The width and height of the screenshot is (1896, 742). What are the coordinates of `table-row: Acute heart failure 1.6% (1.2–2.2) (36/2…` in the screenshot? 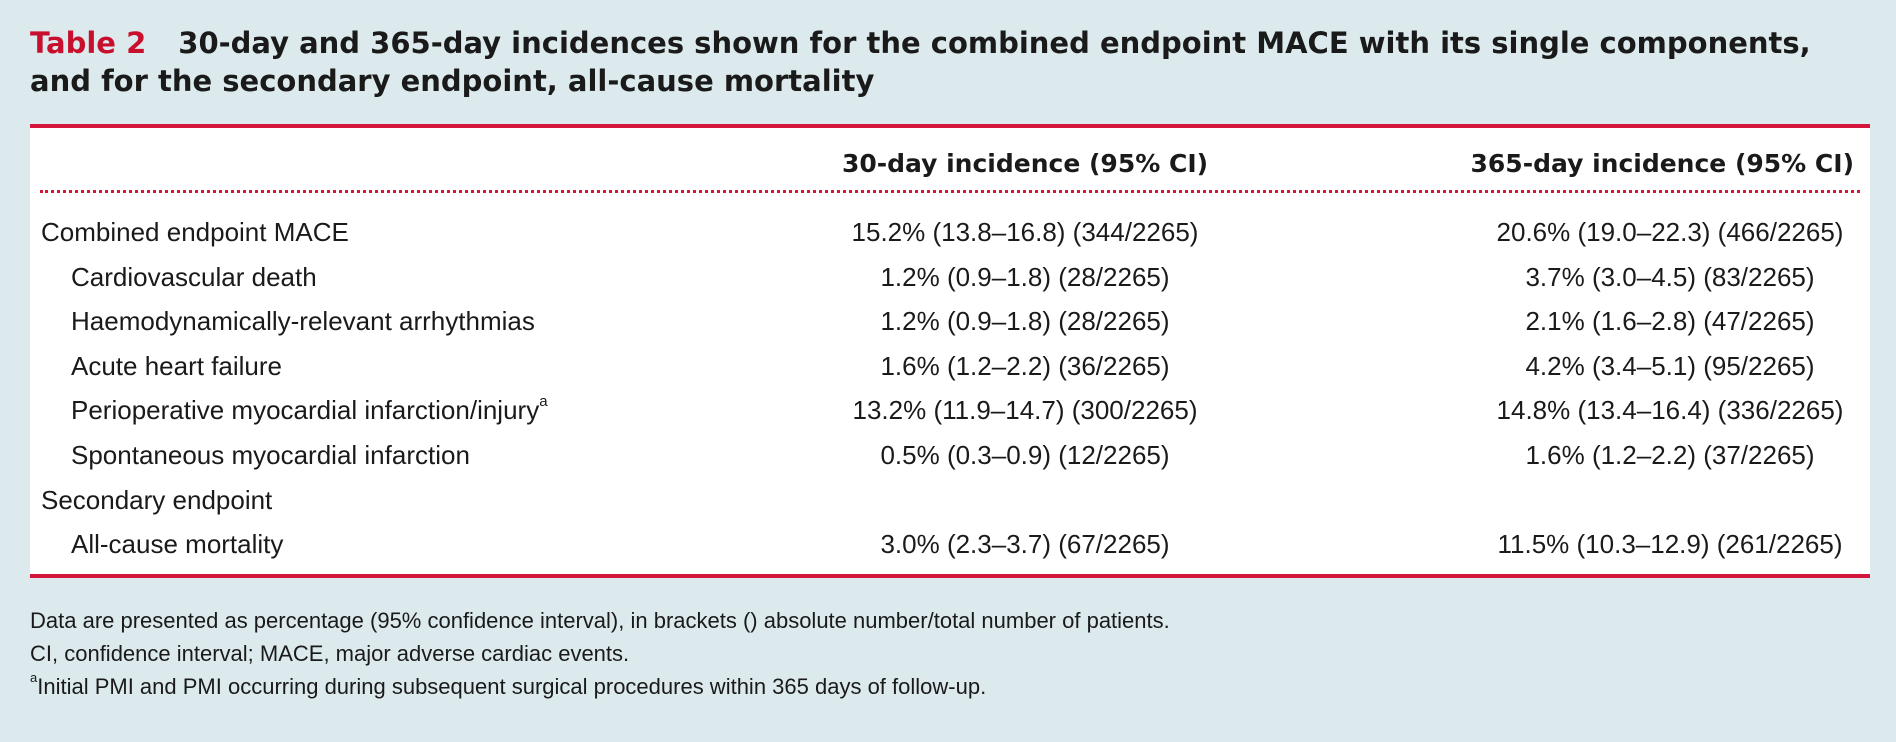 It's located at (950, 366).